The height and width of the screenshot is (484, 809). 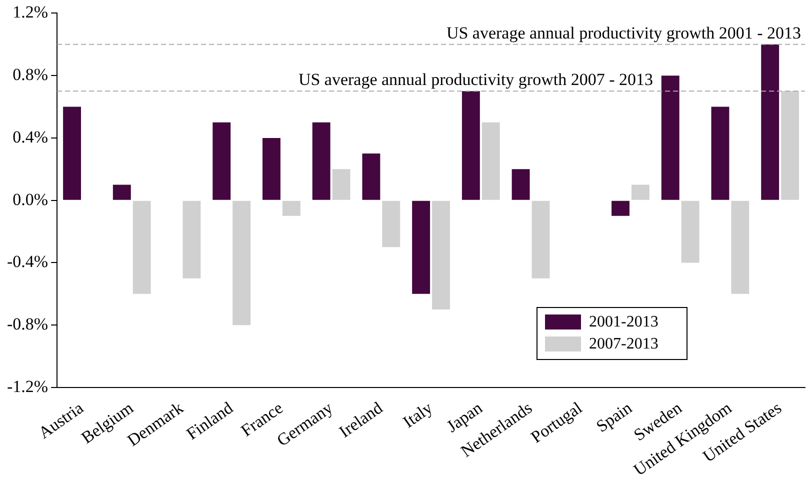 I want to click on ref-line-label: US average annual productivity growth 2007 - 2013, so click(x=475, y=80).